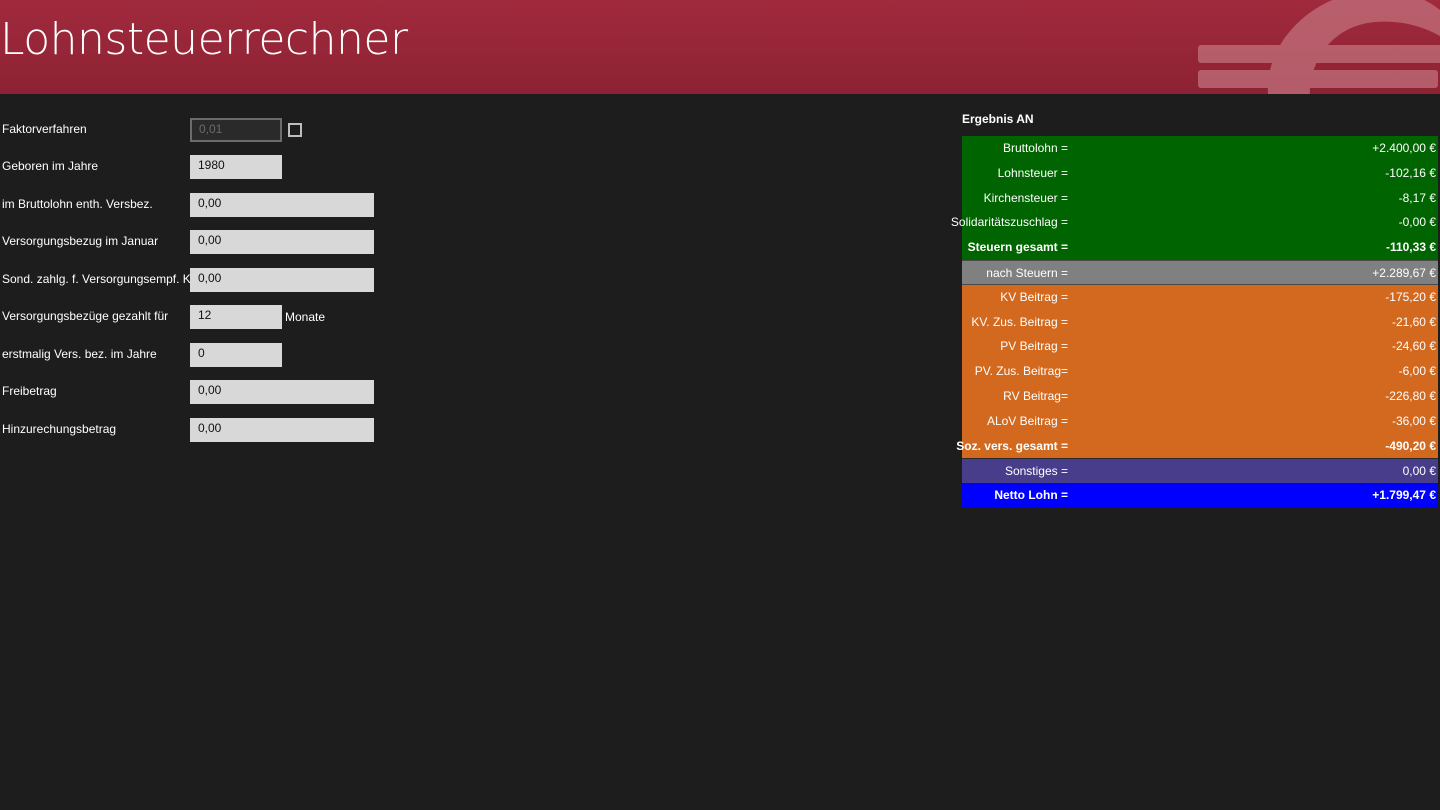  I want to click on result-label: Bruttolohn =, so click(1035, 148).